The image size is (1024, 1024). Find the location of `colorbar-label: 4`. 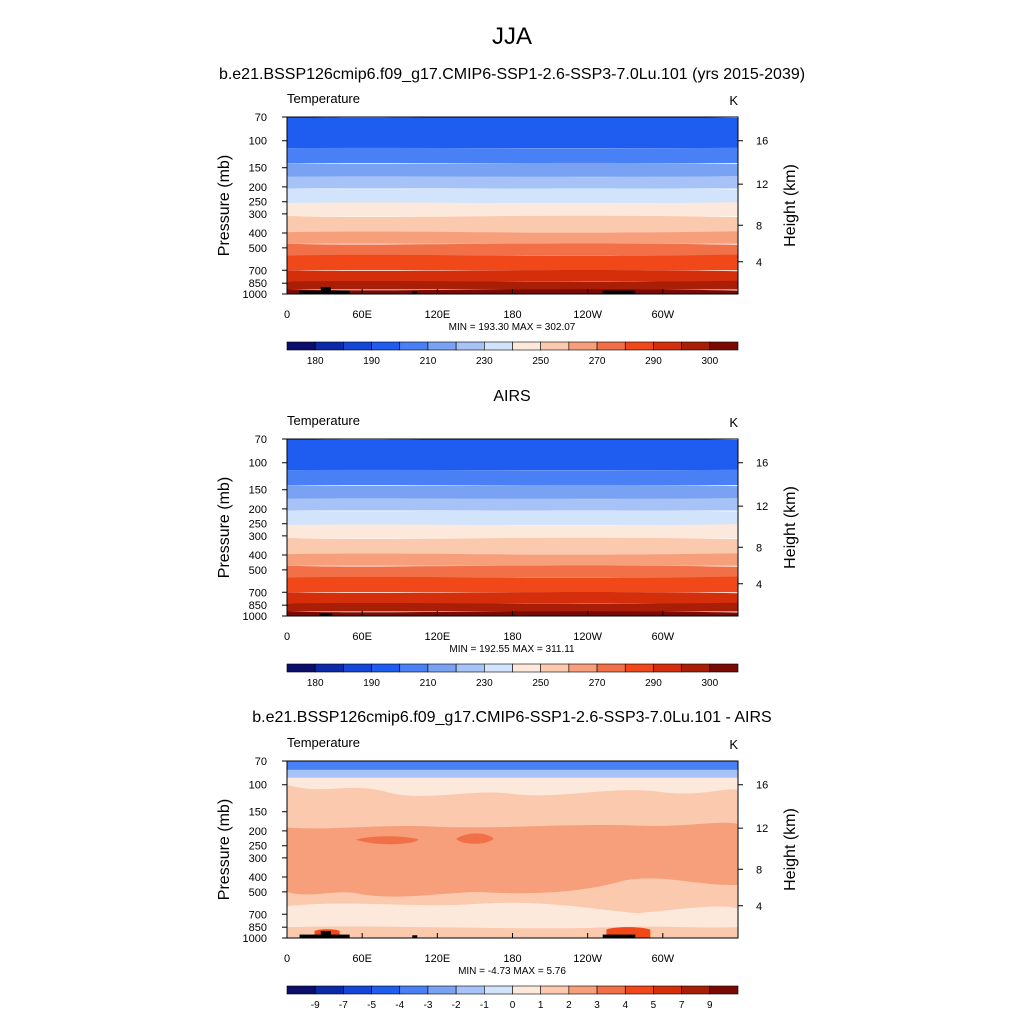

colorbar-label: 4 is located at coordinates (625, 1005).